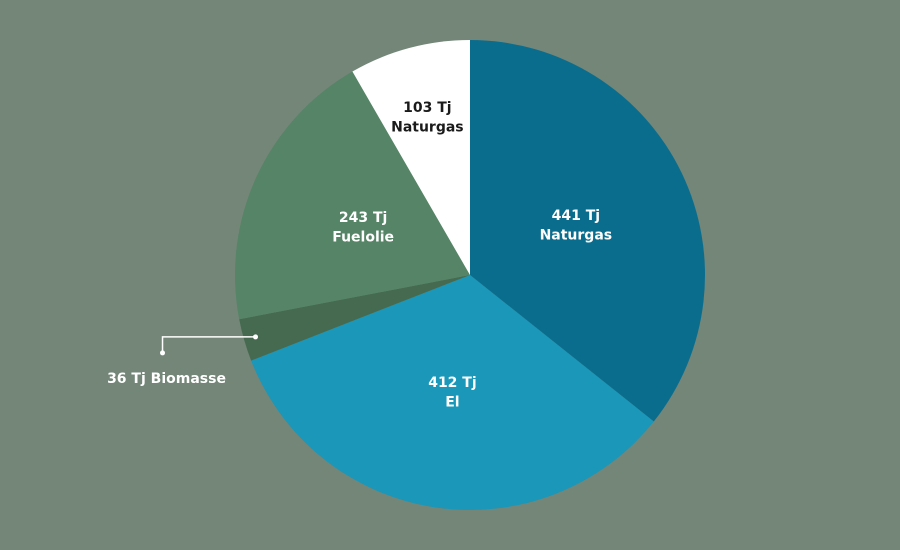 This screenshot has height=550, width=900. What do you see at coordinates (576, 226) in the screenshot?
I see `data-label: 441 Tj Naturgas` at bounding box center [576, 226].